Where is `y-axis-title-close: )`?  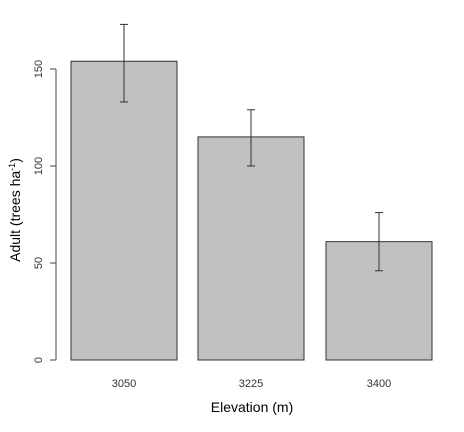 y-axis-title-close: ) is located at coordinates (15, 160).